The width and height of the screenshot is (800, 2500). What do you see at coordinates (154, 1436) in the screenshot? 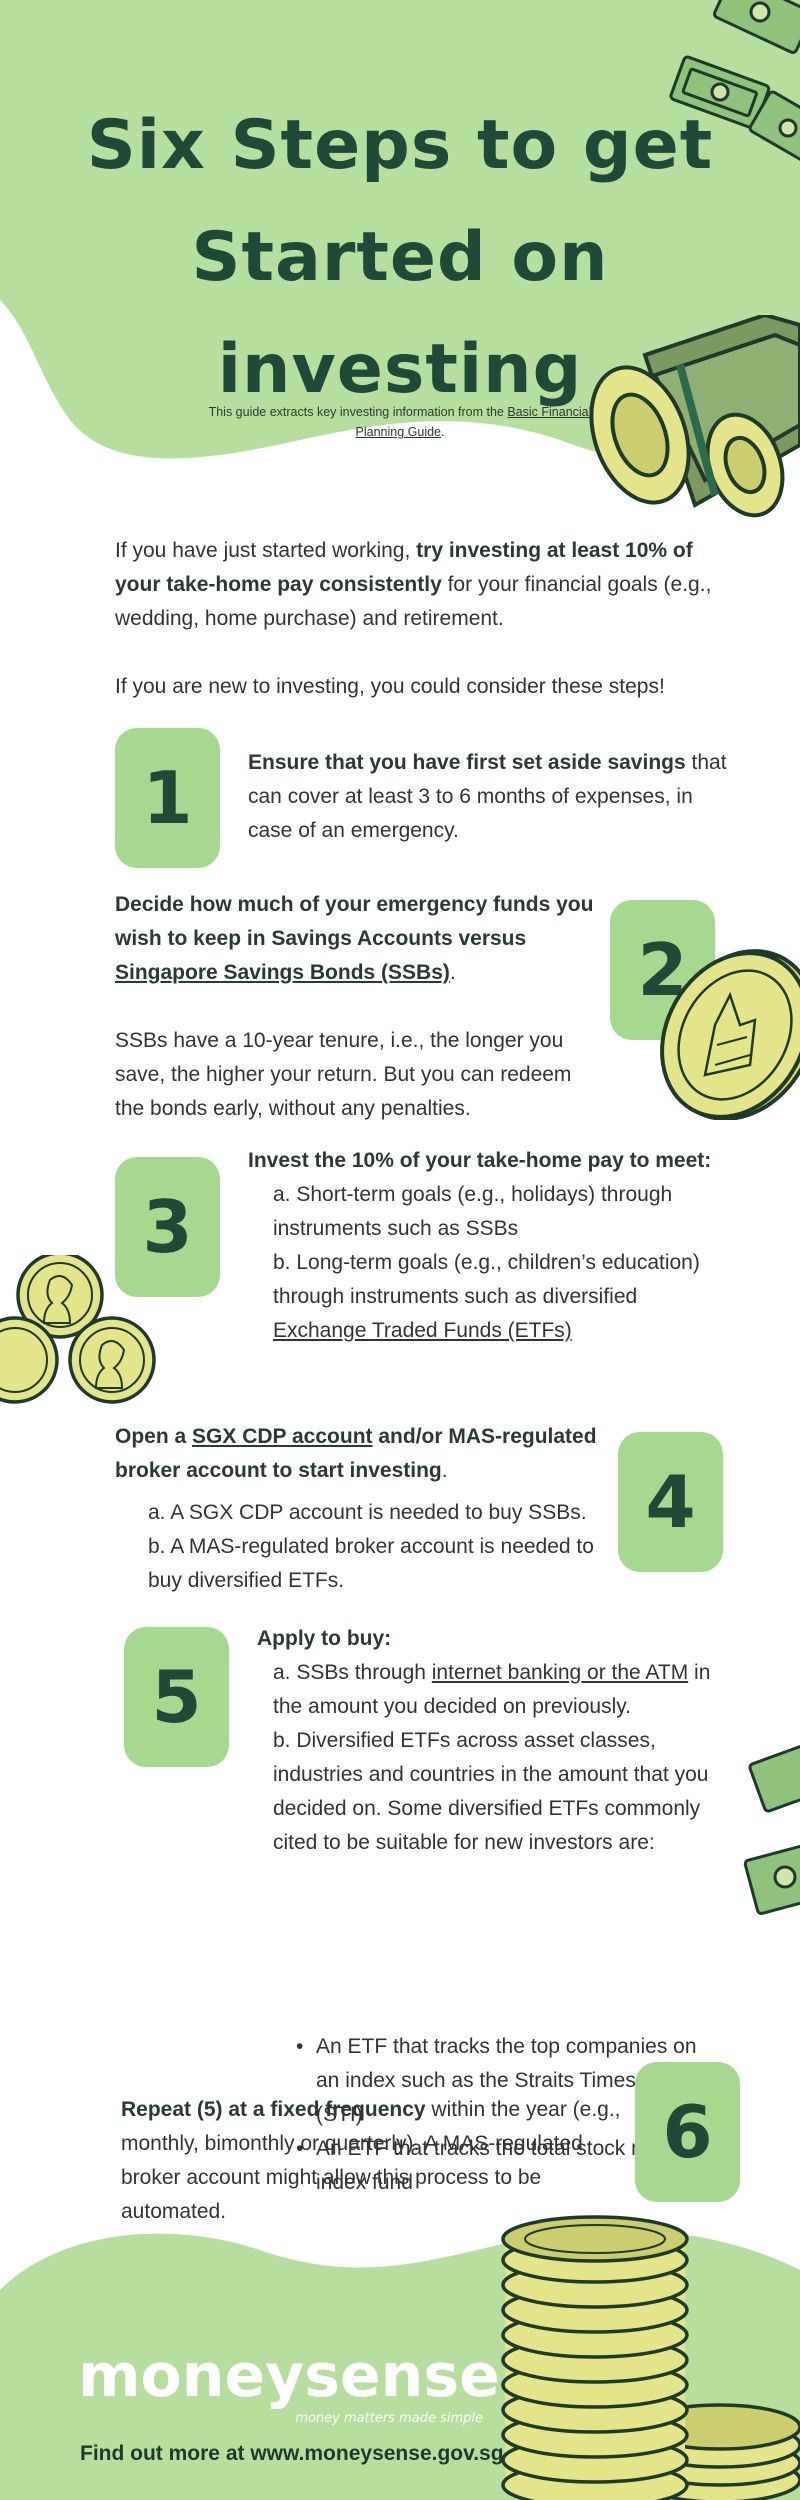
I see `step-4-prefix: Open a` at bounding box center [154, 1436].